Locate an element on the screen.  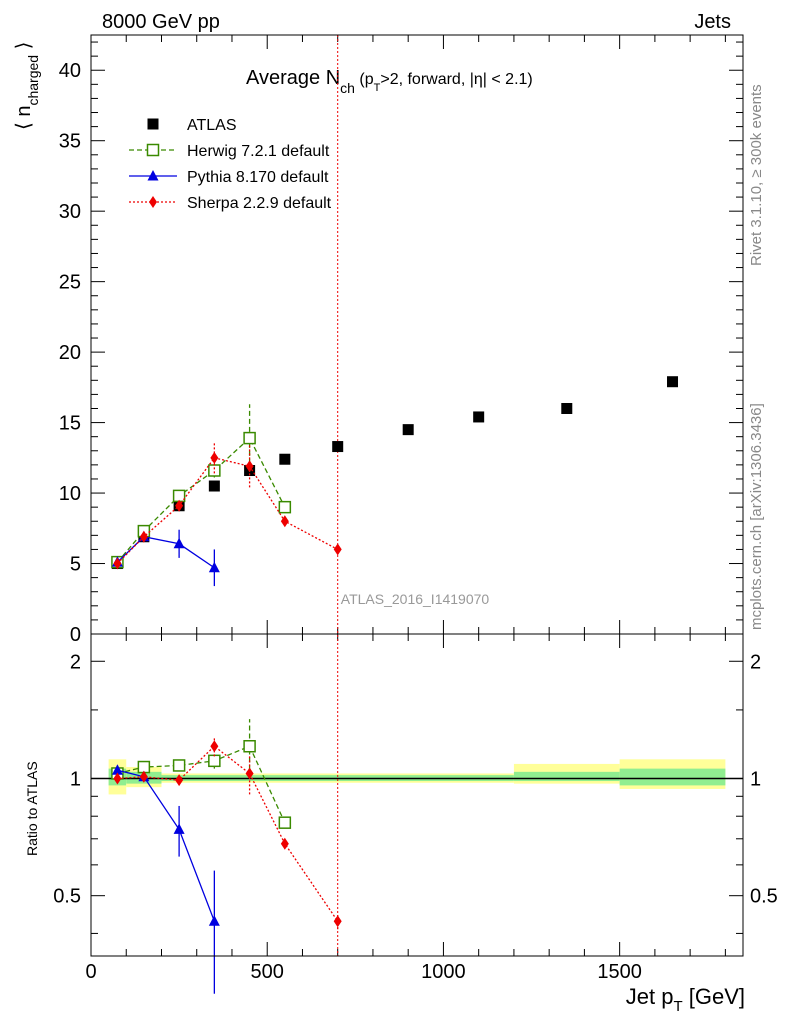
series-line-herwig is located at coordinates (201, 784).